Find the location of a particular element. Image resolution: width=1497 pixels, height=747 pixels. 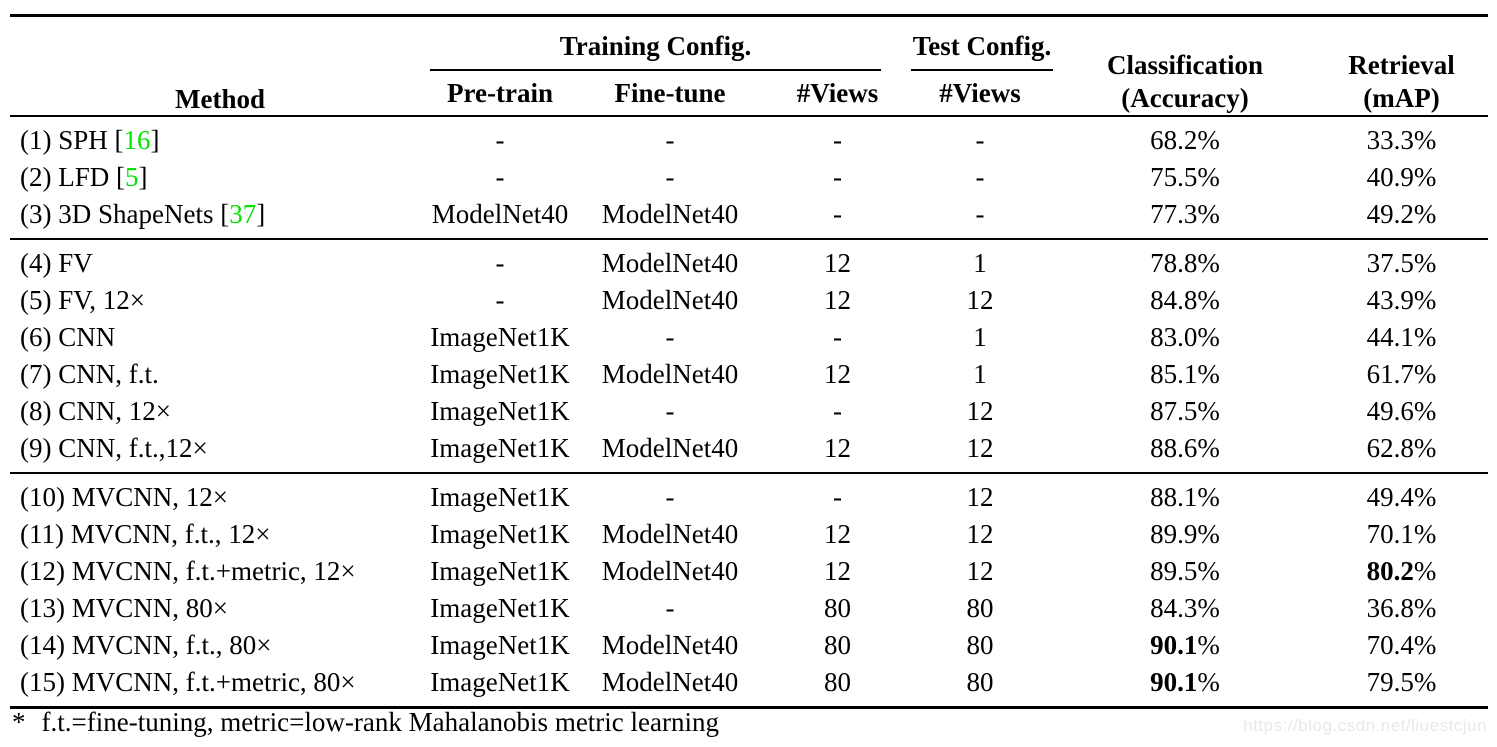

map-cell: 80.2% is located at coordinates (1401, 571).